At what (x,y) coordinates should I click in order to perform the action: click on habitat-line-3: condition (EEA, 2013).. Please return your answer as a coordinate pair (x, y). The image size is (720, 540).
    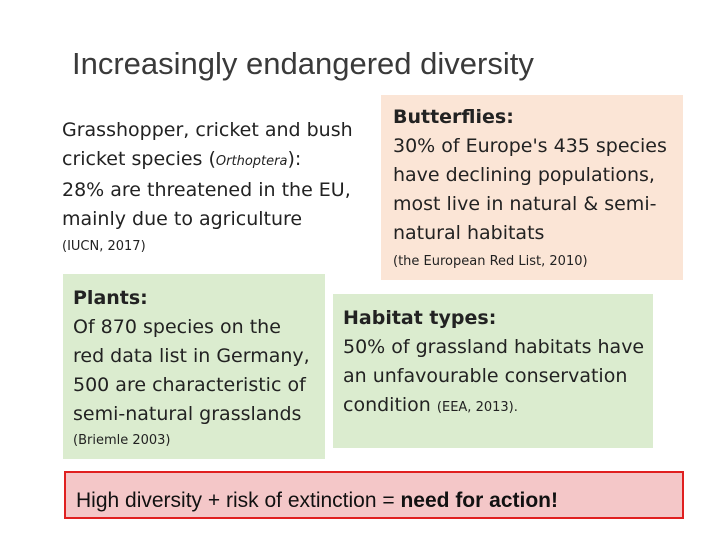
    Looking at the image, I should click on (498, 406).